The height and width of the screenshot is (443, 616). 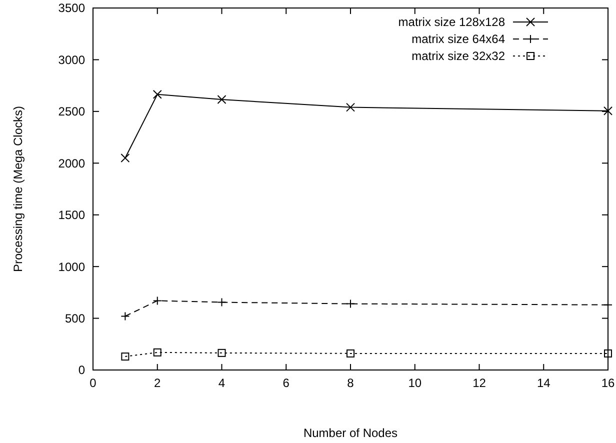 I want to click on x-tick-label: 10, so click(x=415, y=383).